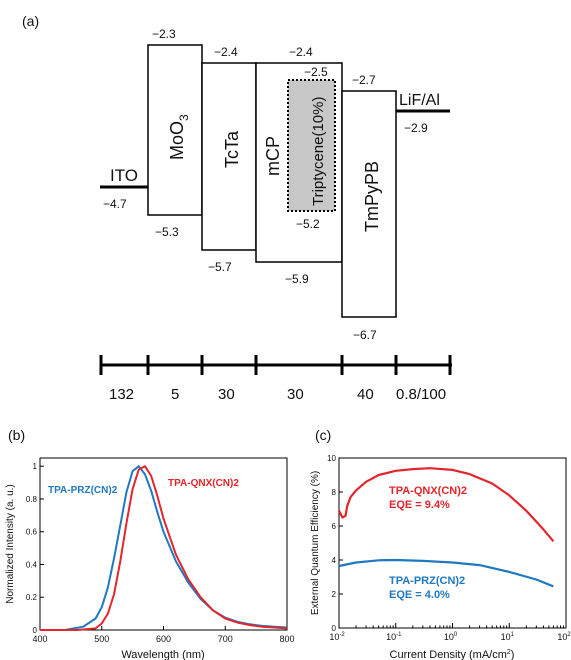  I want to click on b-legend-qnx: TPA-QNX(CN)2, so click(203, 483).